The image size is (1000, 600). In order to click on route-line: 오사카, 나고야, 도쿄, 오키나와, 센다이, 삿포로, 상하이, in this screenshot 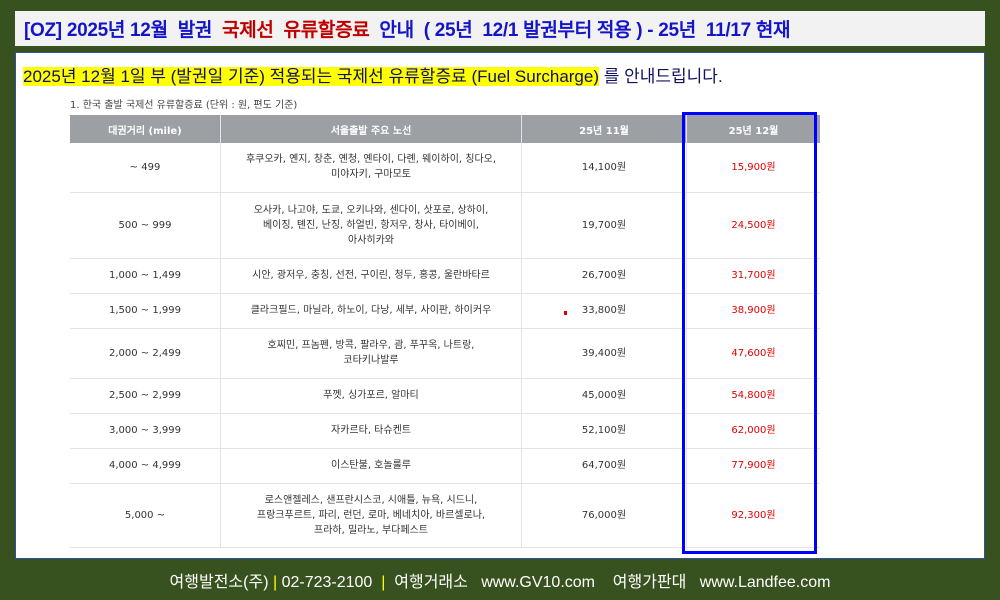, I will do `click(371, 210)`.